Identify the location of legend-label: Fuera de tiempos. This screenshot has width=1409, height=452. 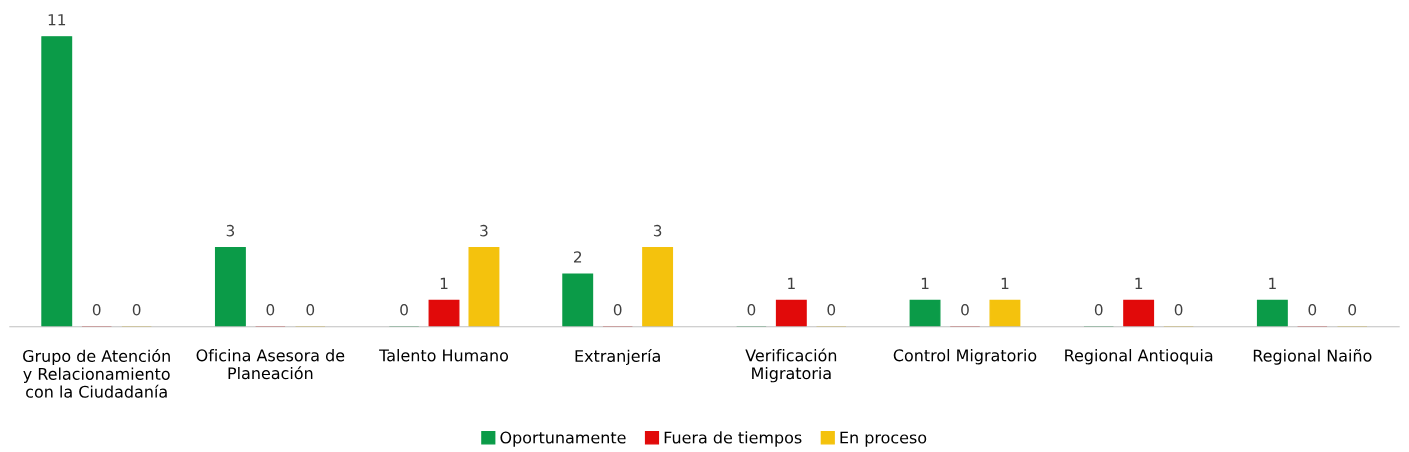
(733, 439).